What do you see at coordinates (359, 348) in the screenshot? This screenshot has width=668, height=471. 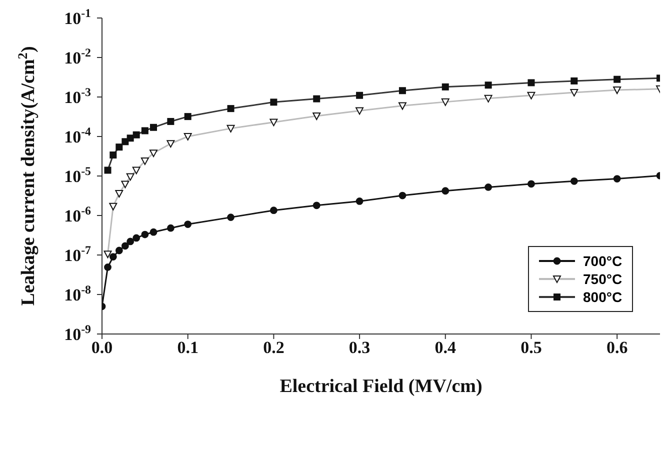 I see `x-tick-label: 0.3` at bounding box center [359, 348].